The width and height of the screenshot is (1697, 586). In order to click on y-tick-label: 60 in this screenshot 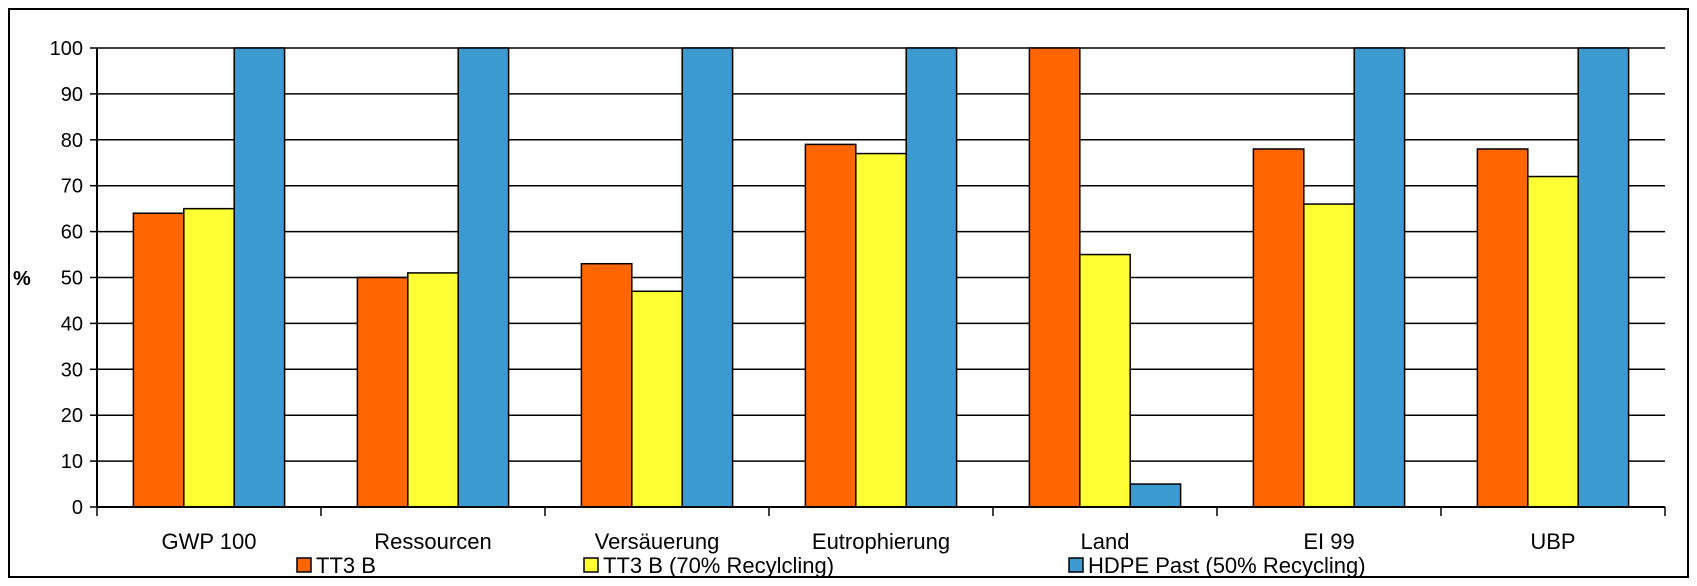, I will do `click(72, 233)`.